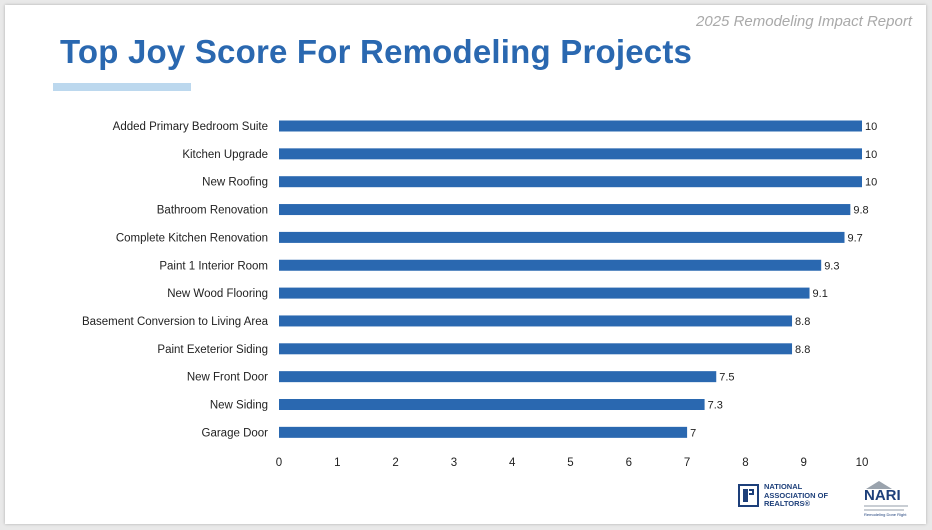 This screenshot has height=530, width=932. What do you see at coordinates (745, 463) in the screenshot?
I see `x-tick-label: 8` at bounding box center [745, 463].